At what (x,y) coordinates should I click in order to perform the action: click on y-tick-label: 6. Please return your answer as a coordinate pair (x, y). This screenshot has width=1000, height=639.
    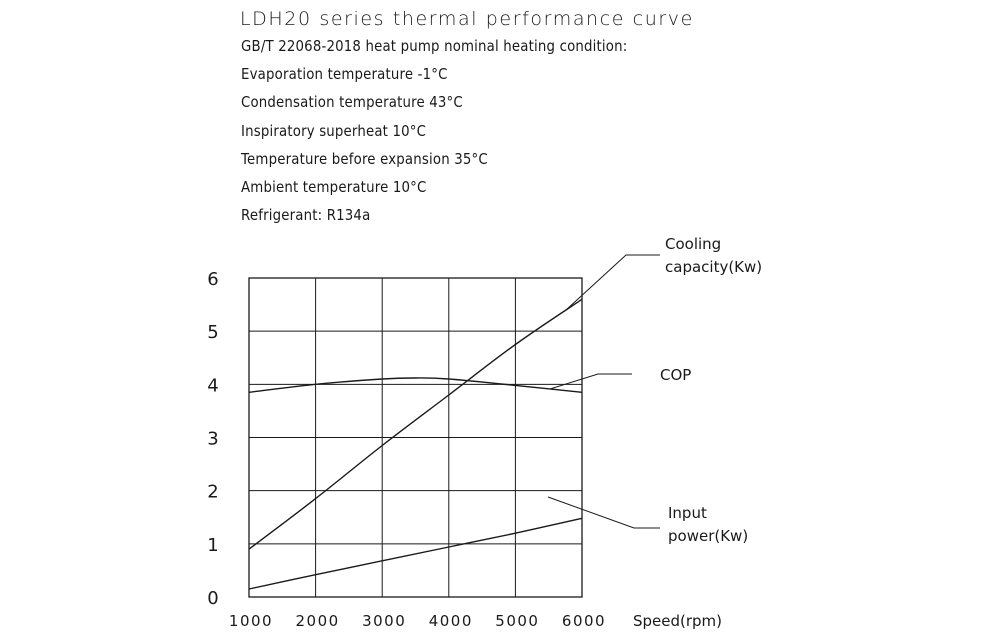
    Looking at the image, I should click on (212, 279).